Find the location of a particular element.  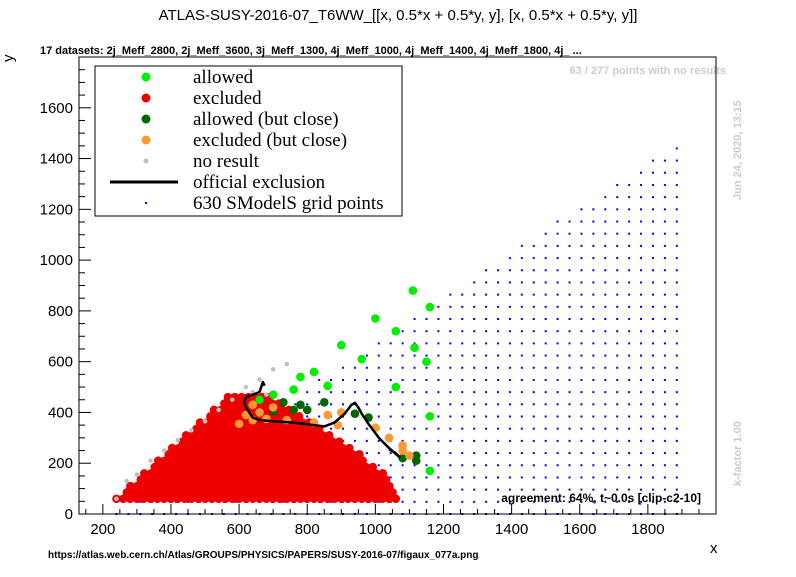

x-tick-label: 1400 is located at coordinates (511, 529).